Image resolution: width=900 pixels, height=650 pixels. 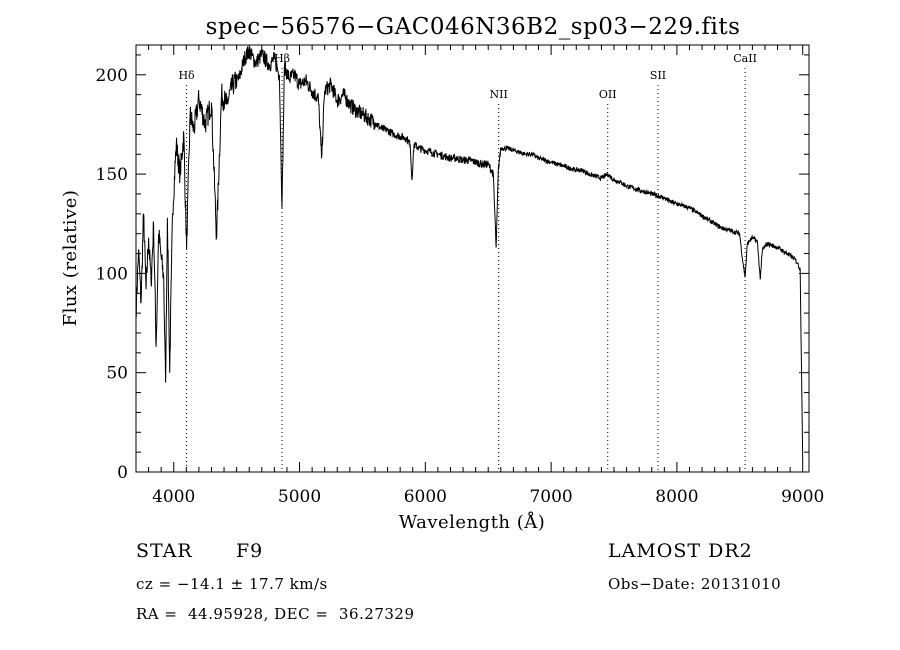 I want to click on coordinates: RA = 44.95928, DEC = 36.27329, so click(x=275, y=614).